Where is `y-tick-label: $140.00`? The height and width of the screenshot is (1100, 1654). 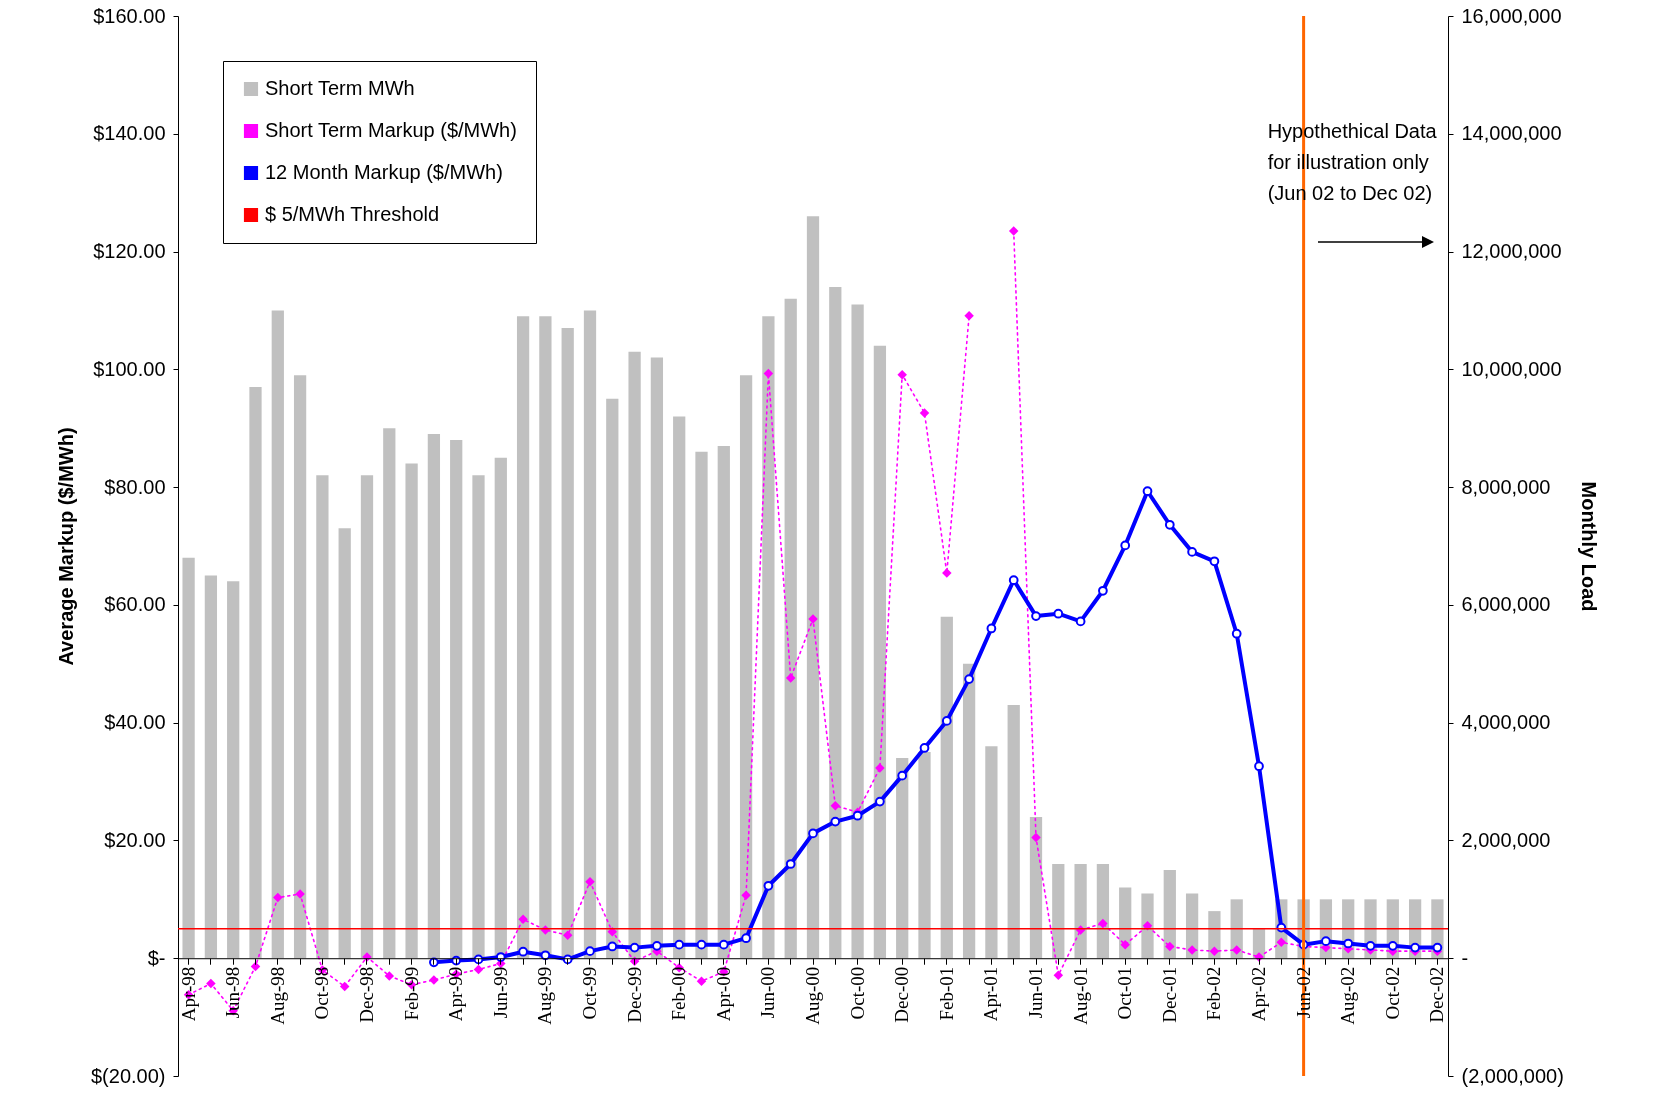
y-tick-label: $140.00 is located at coordinates (129, 133).